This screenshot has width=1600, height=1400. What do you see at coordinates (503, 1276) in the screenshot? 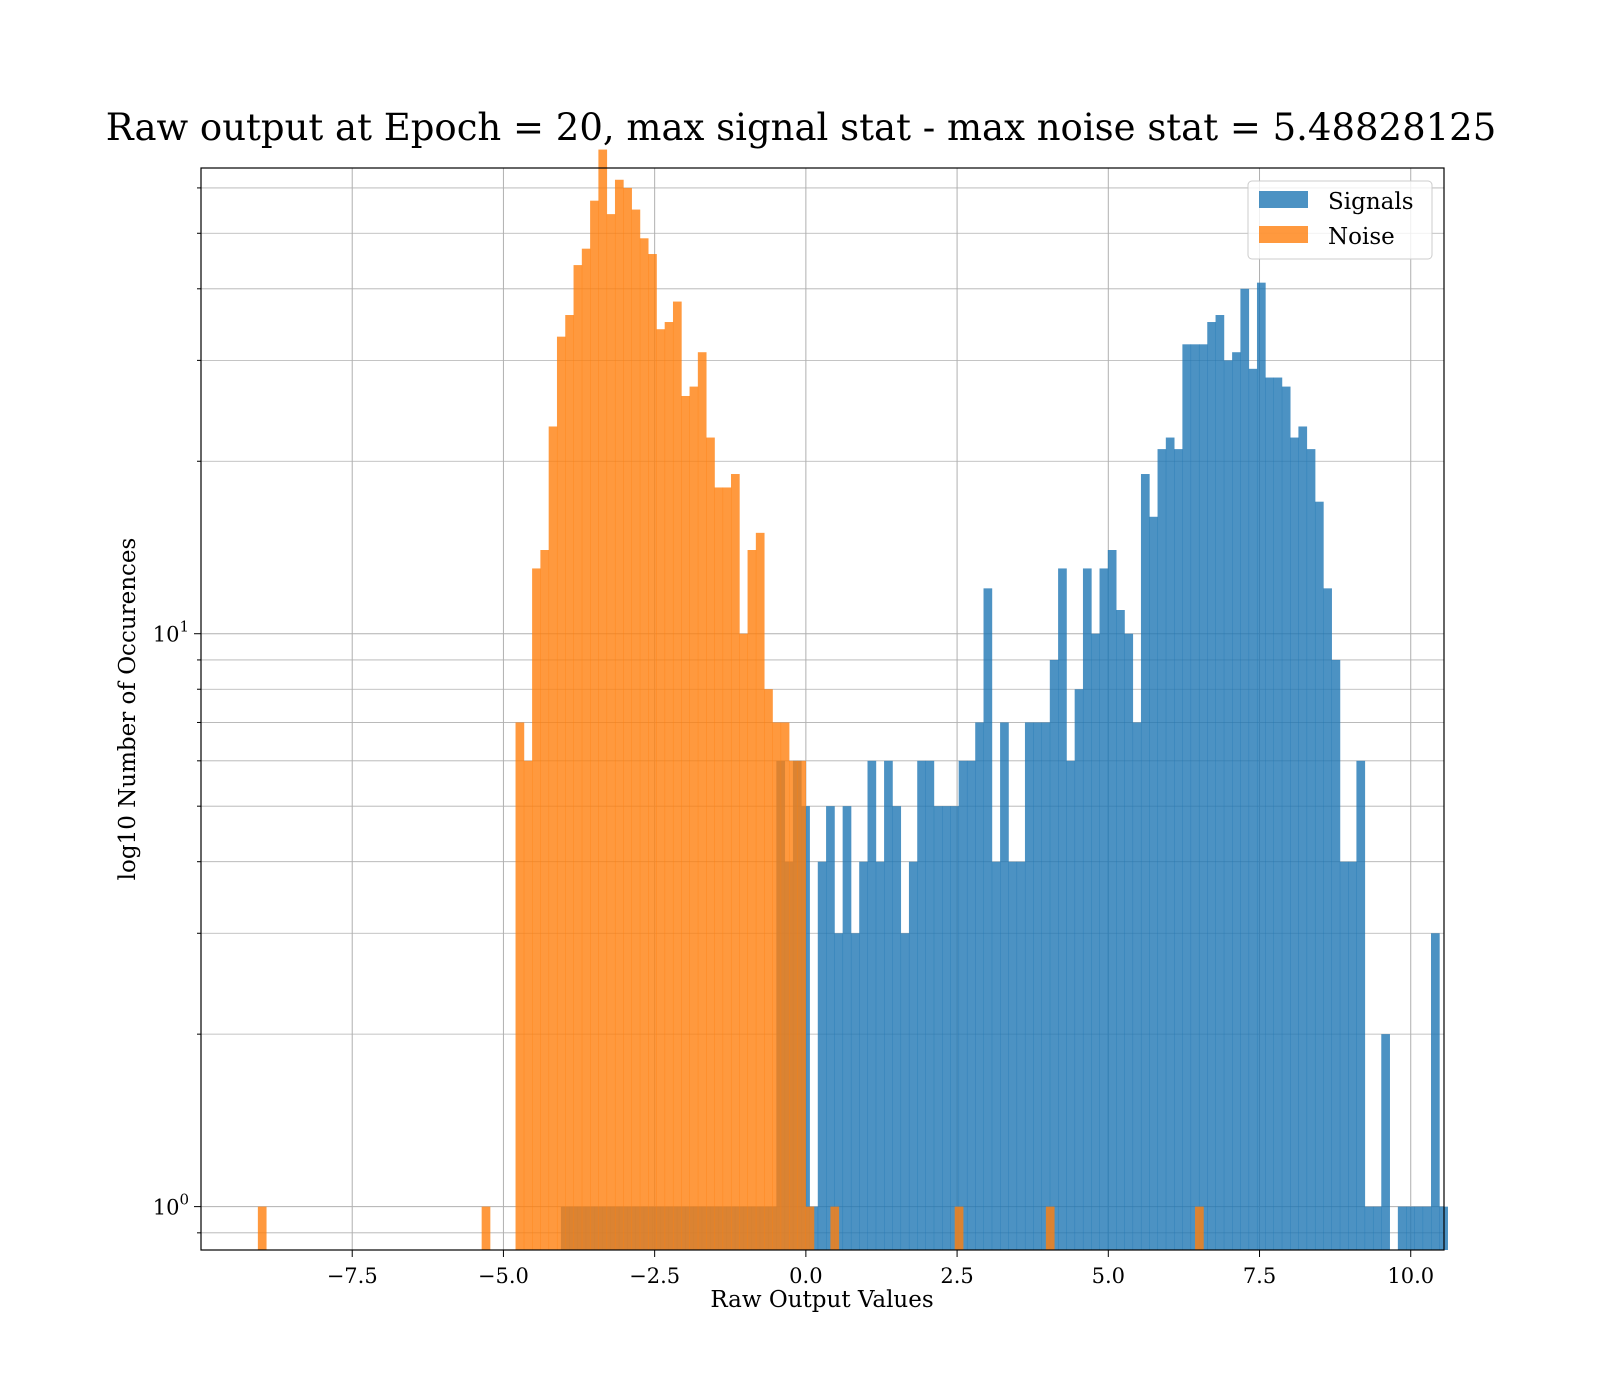
I see `x-tick-label: −5.0` at bounding box center [503, 1276].